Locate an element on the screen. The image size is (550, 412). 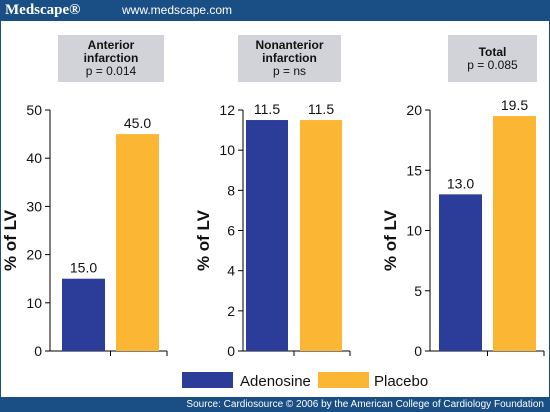
bar-value-label: 19.5 is located at coordinates (514, 105).